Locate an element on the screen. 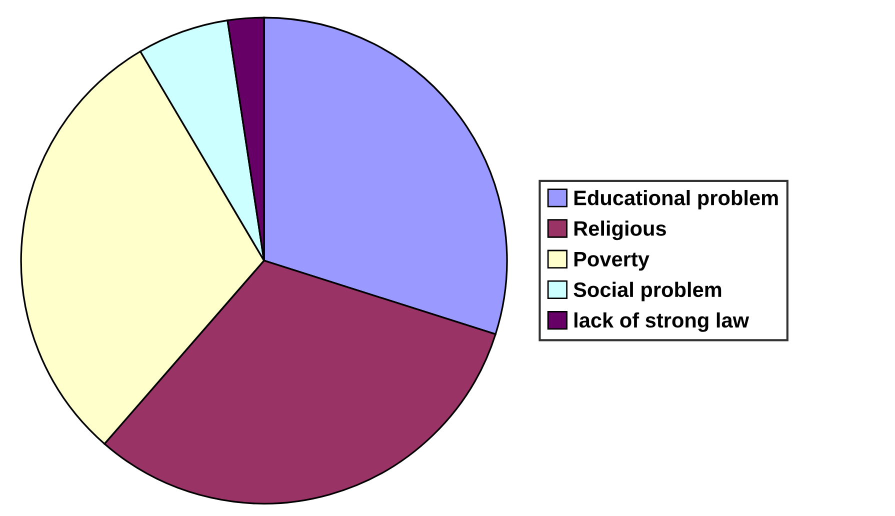  legend-label: Educational problem is located at coordinates (676, 200).